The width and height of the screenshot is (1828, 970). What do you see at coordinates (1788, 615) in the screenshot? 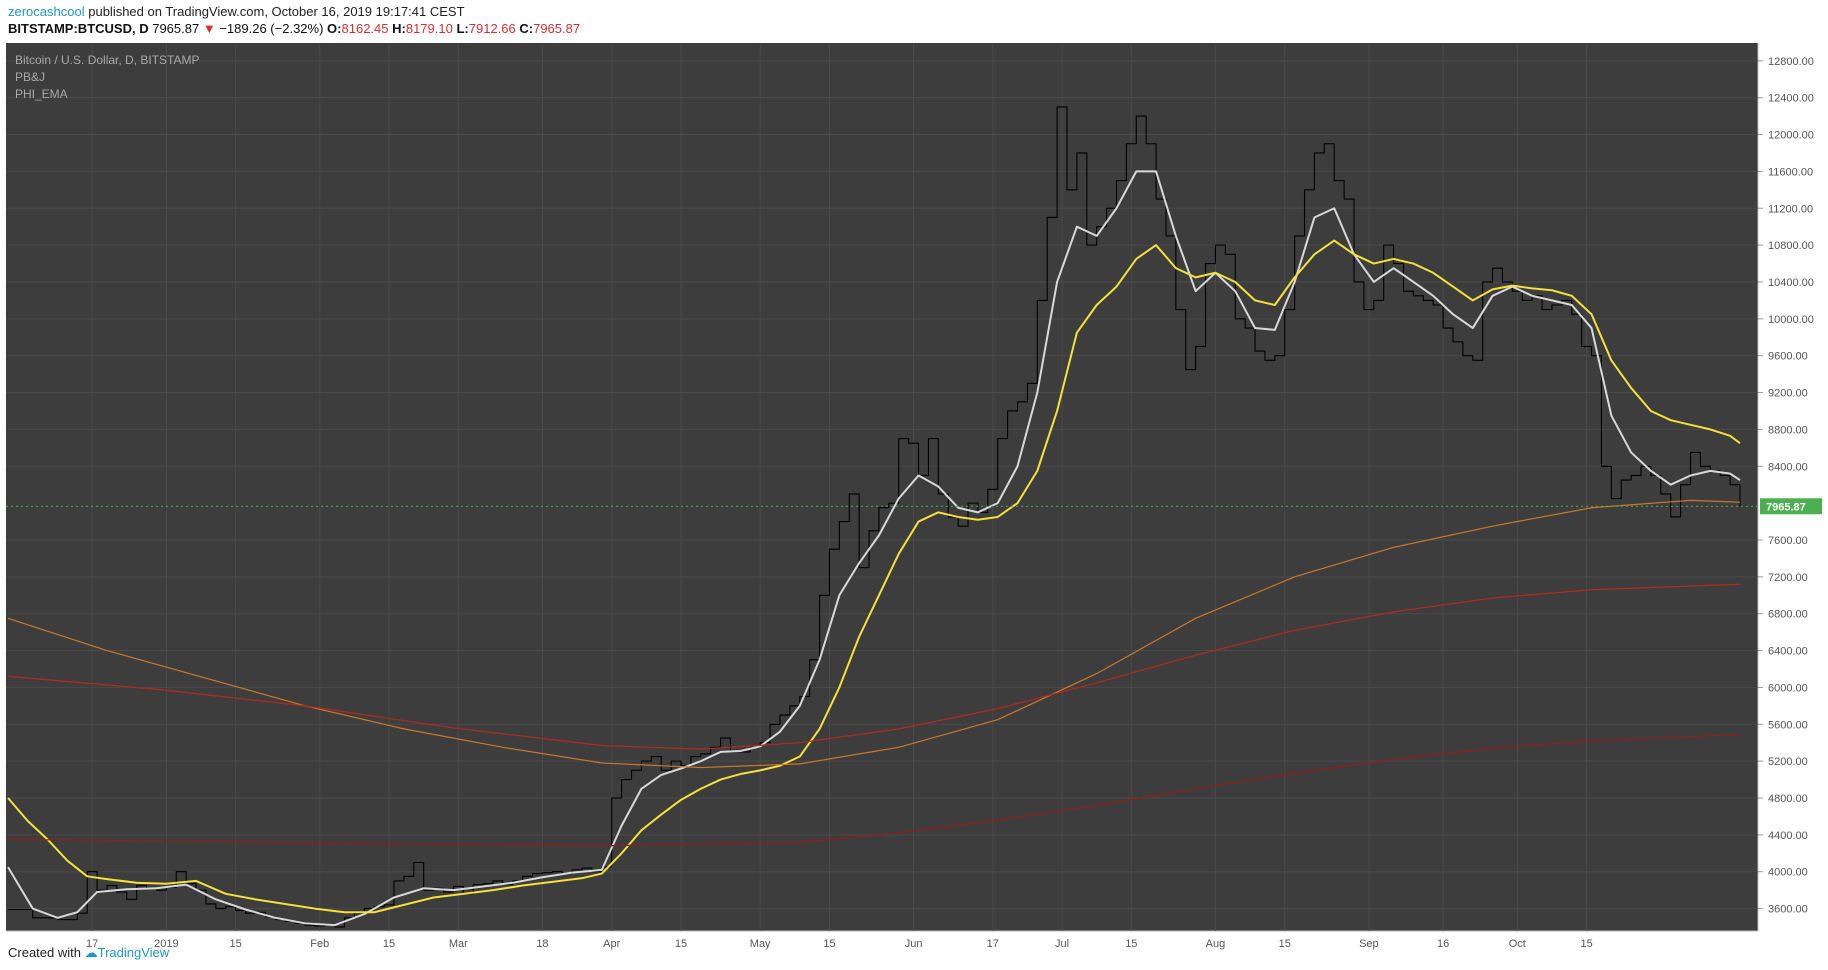
I see `y-tick-label: 6800.00` at bounding box center [1788, 615].